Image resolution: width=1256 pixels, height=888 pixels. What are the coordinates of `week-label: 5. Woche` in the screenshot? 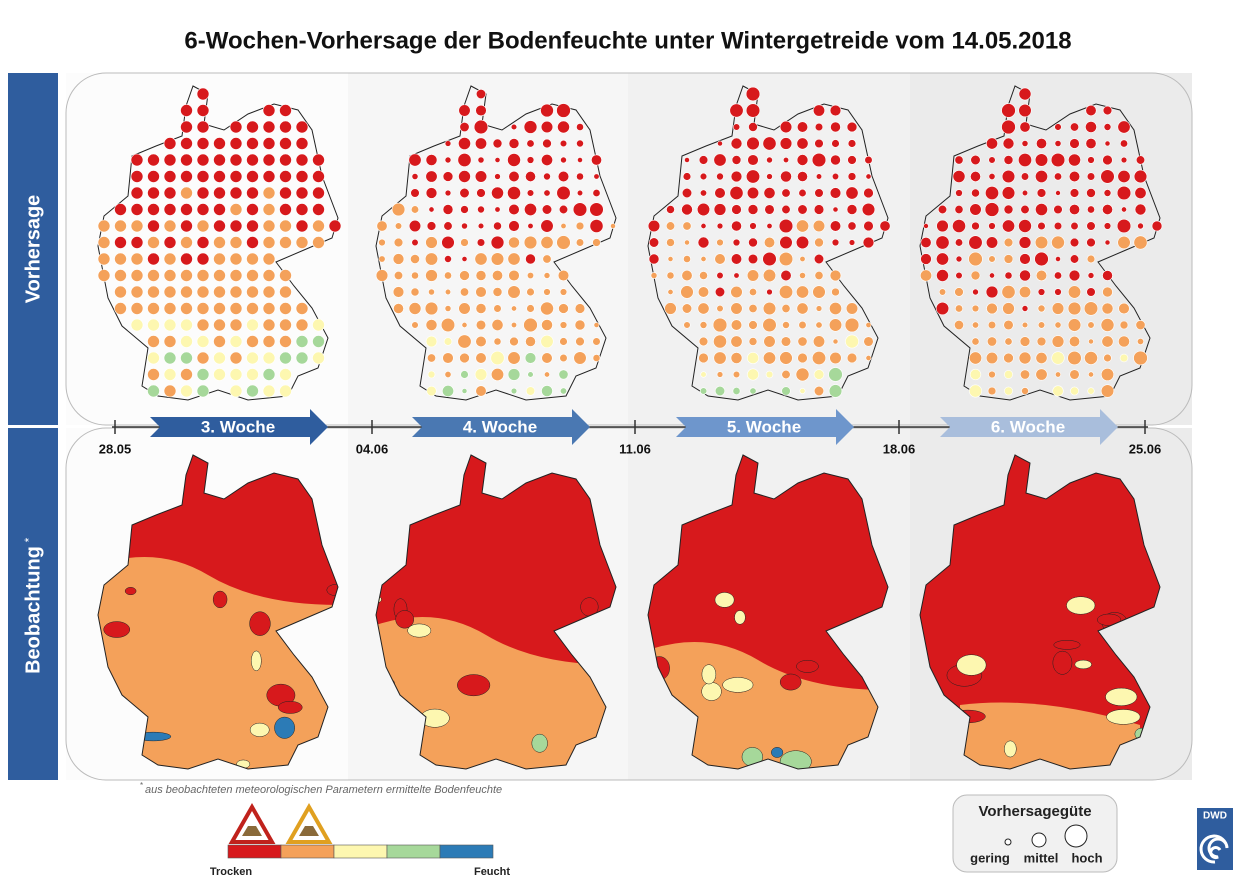 It's located at (764, 426).